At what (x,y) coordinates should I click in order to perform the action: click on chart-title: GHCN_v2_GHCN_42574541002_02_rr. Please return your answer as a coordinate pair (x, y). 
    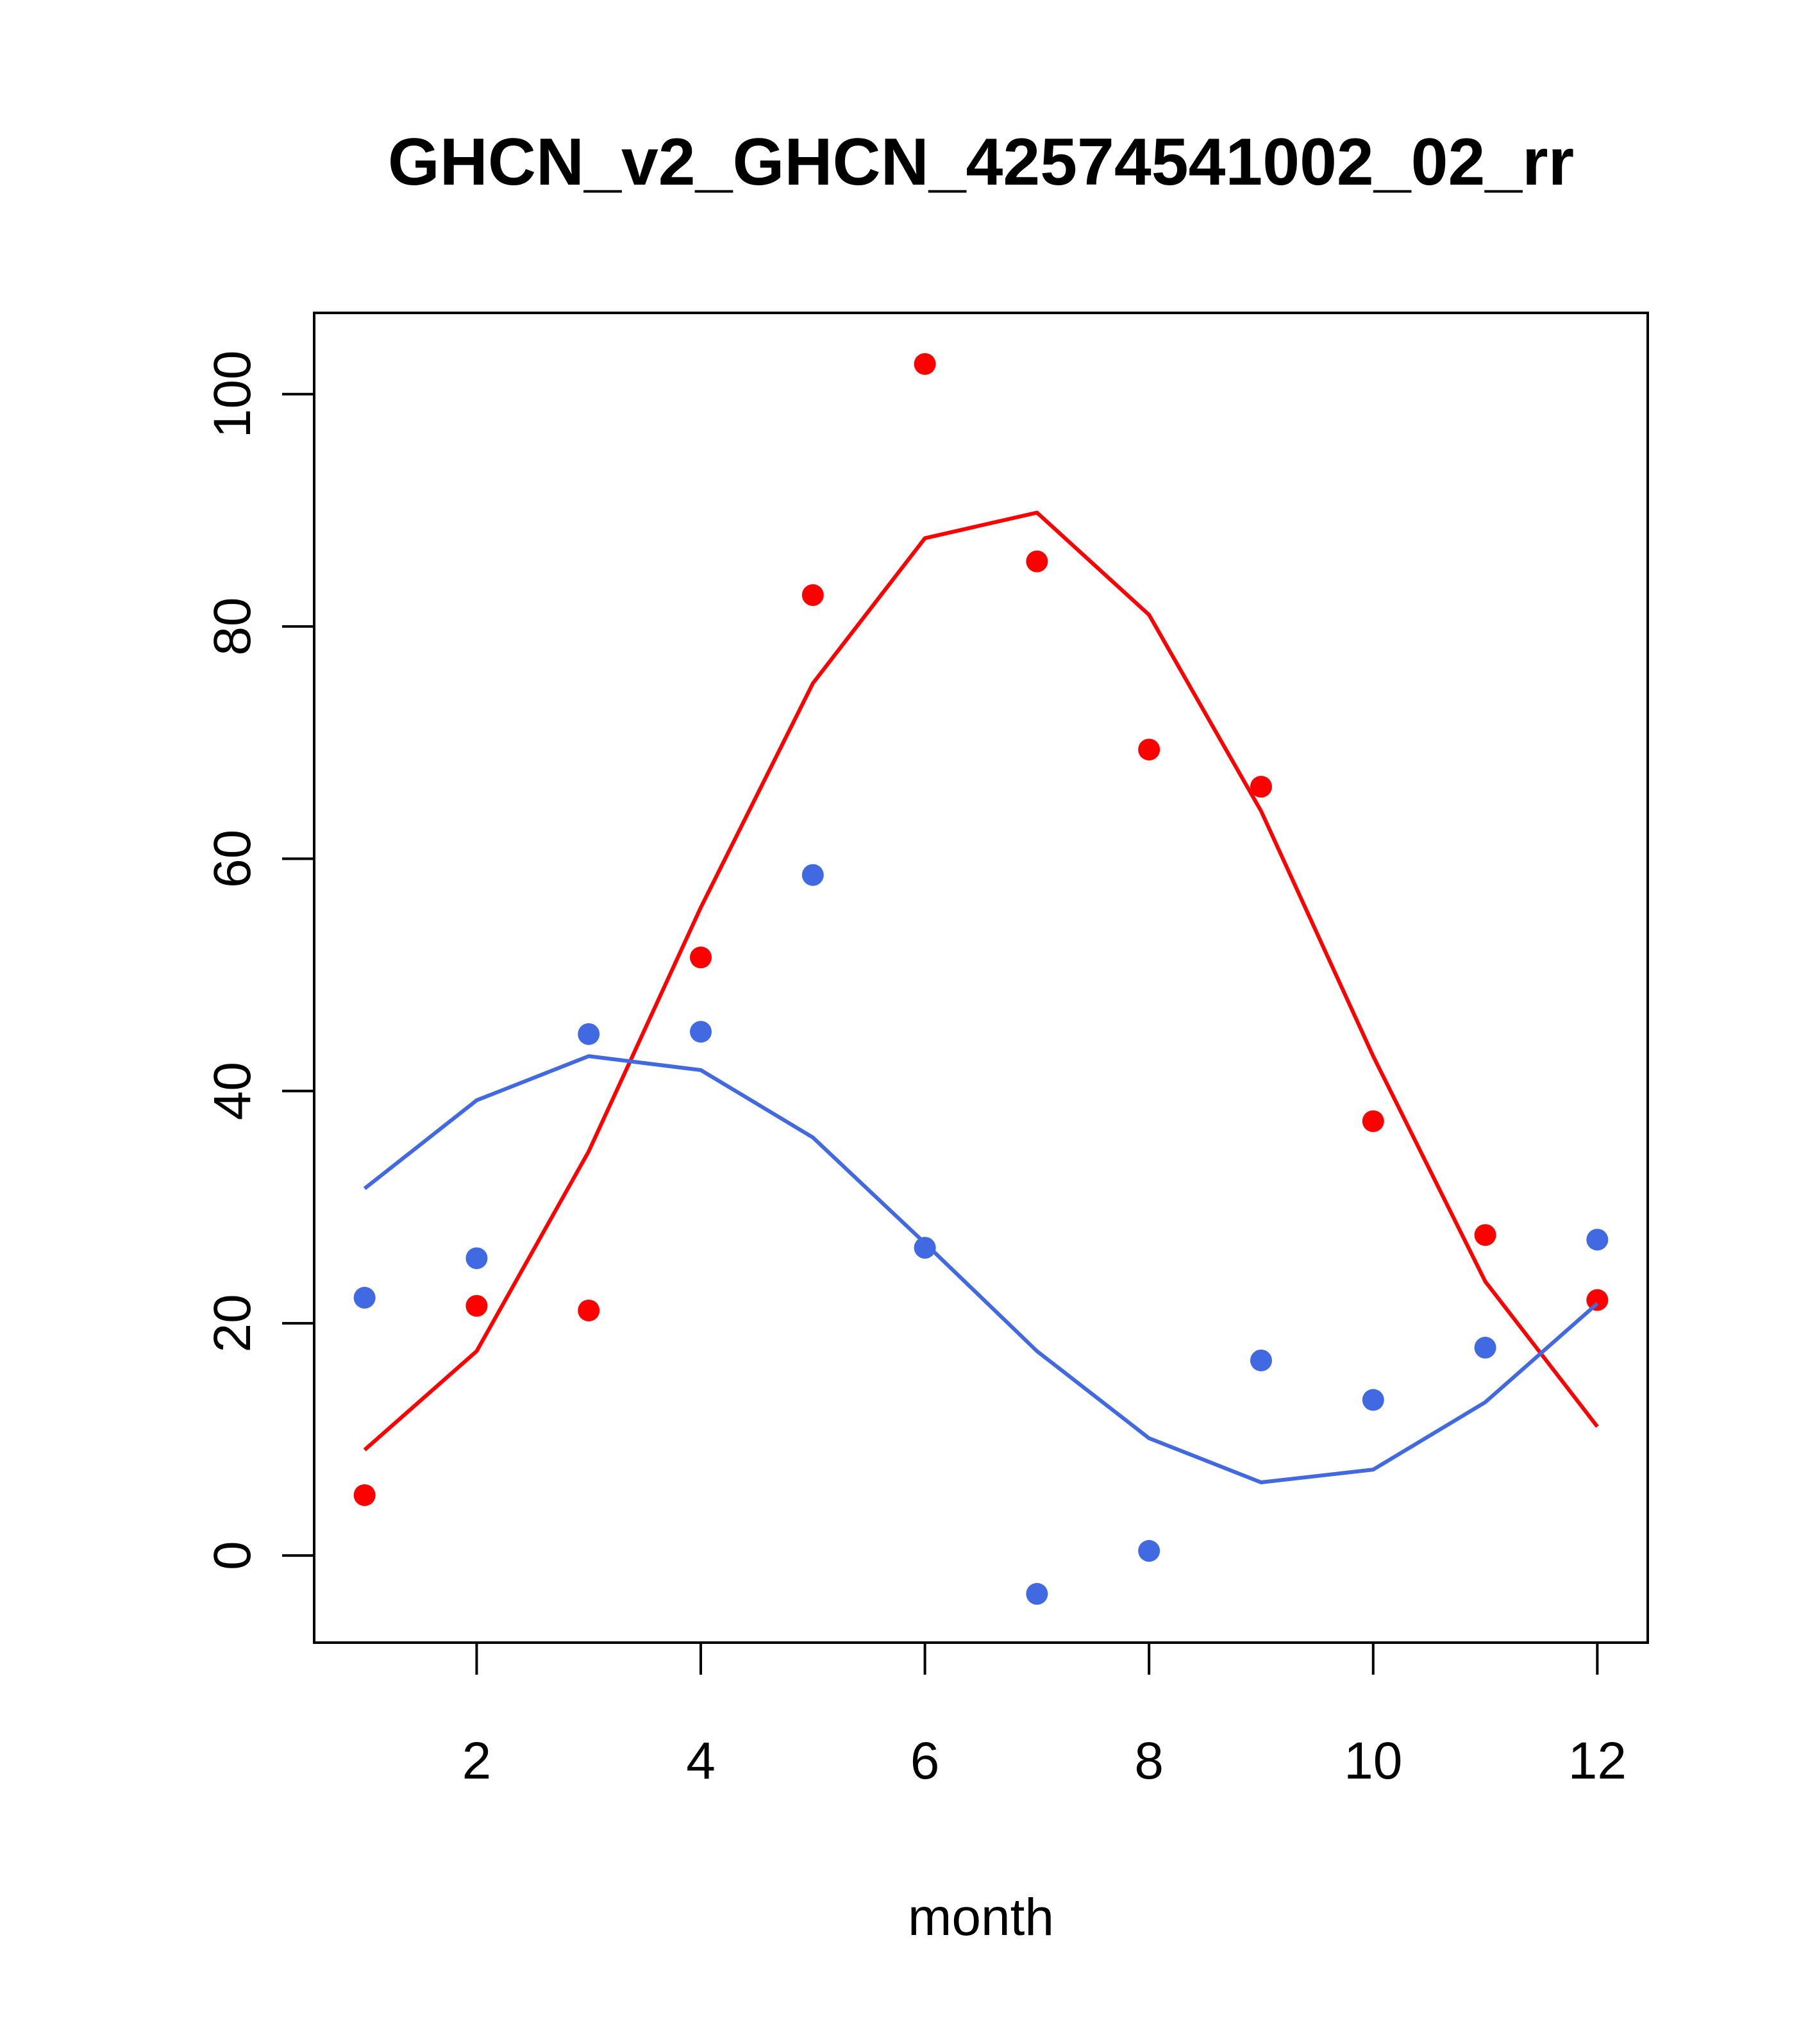
    Looking at the image, I should click on (981, 162).